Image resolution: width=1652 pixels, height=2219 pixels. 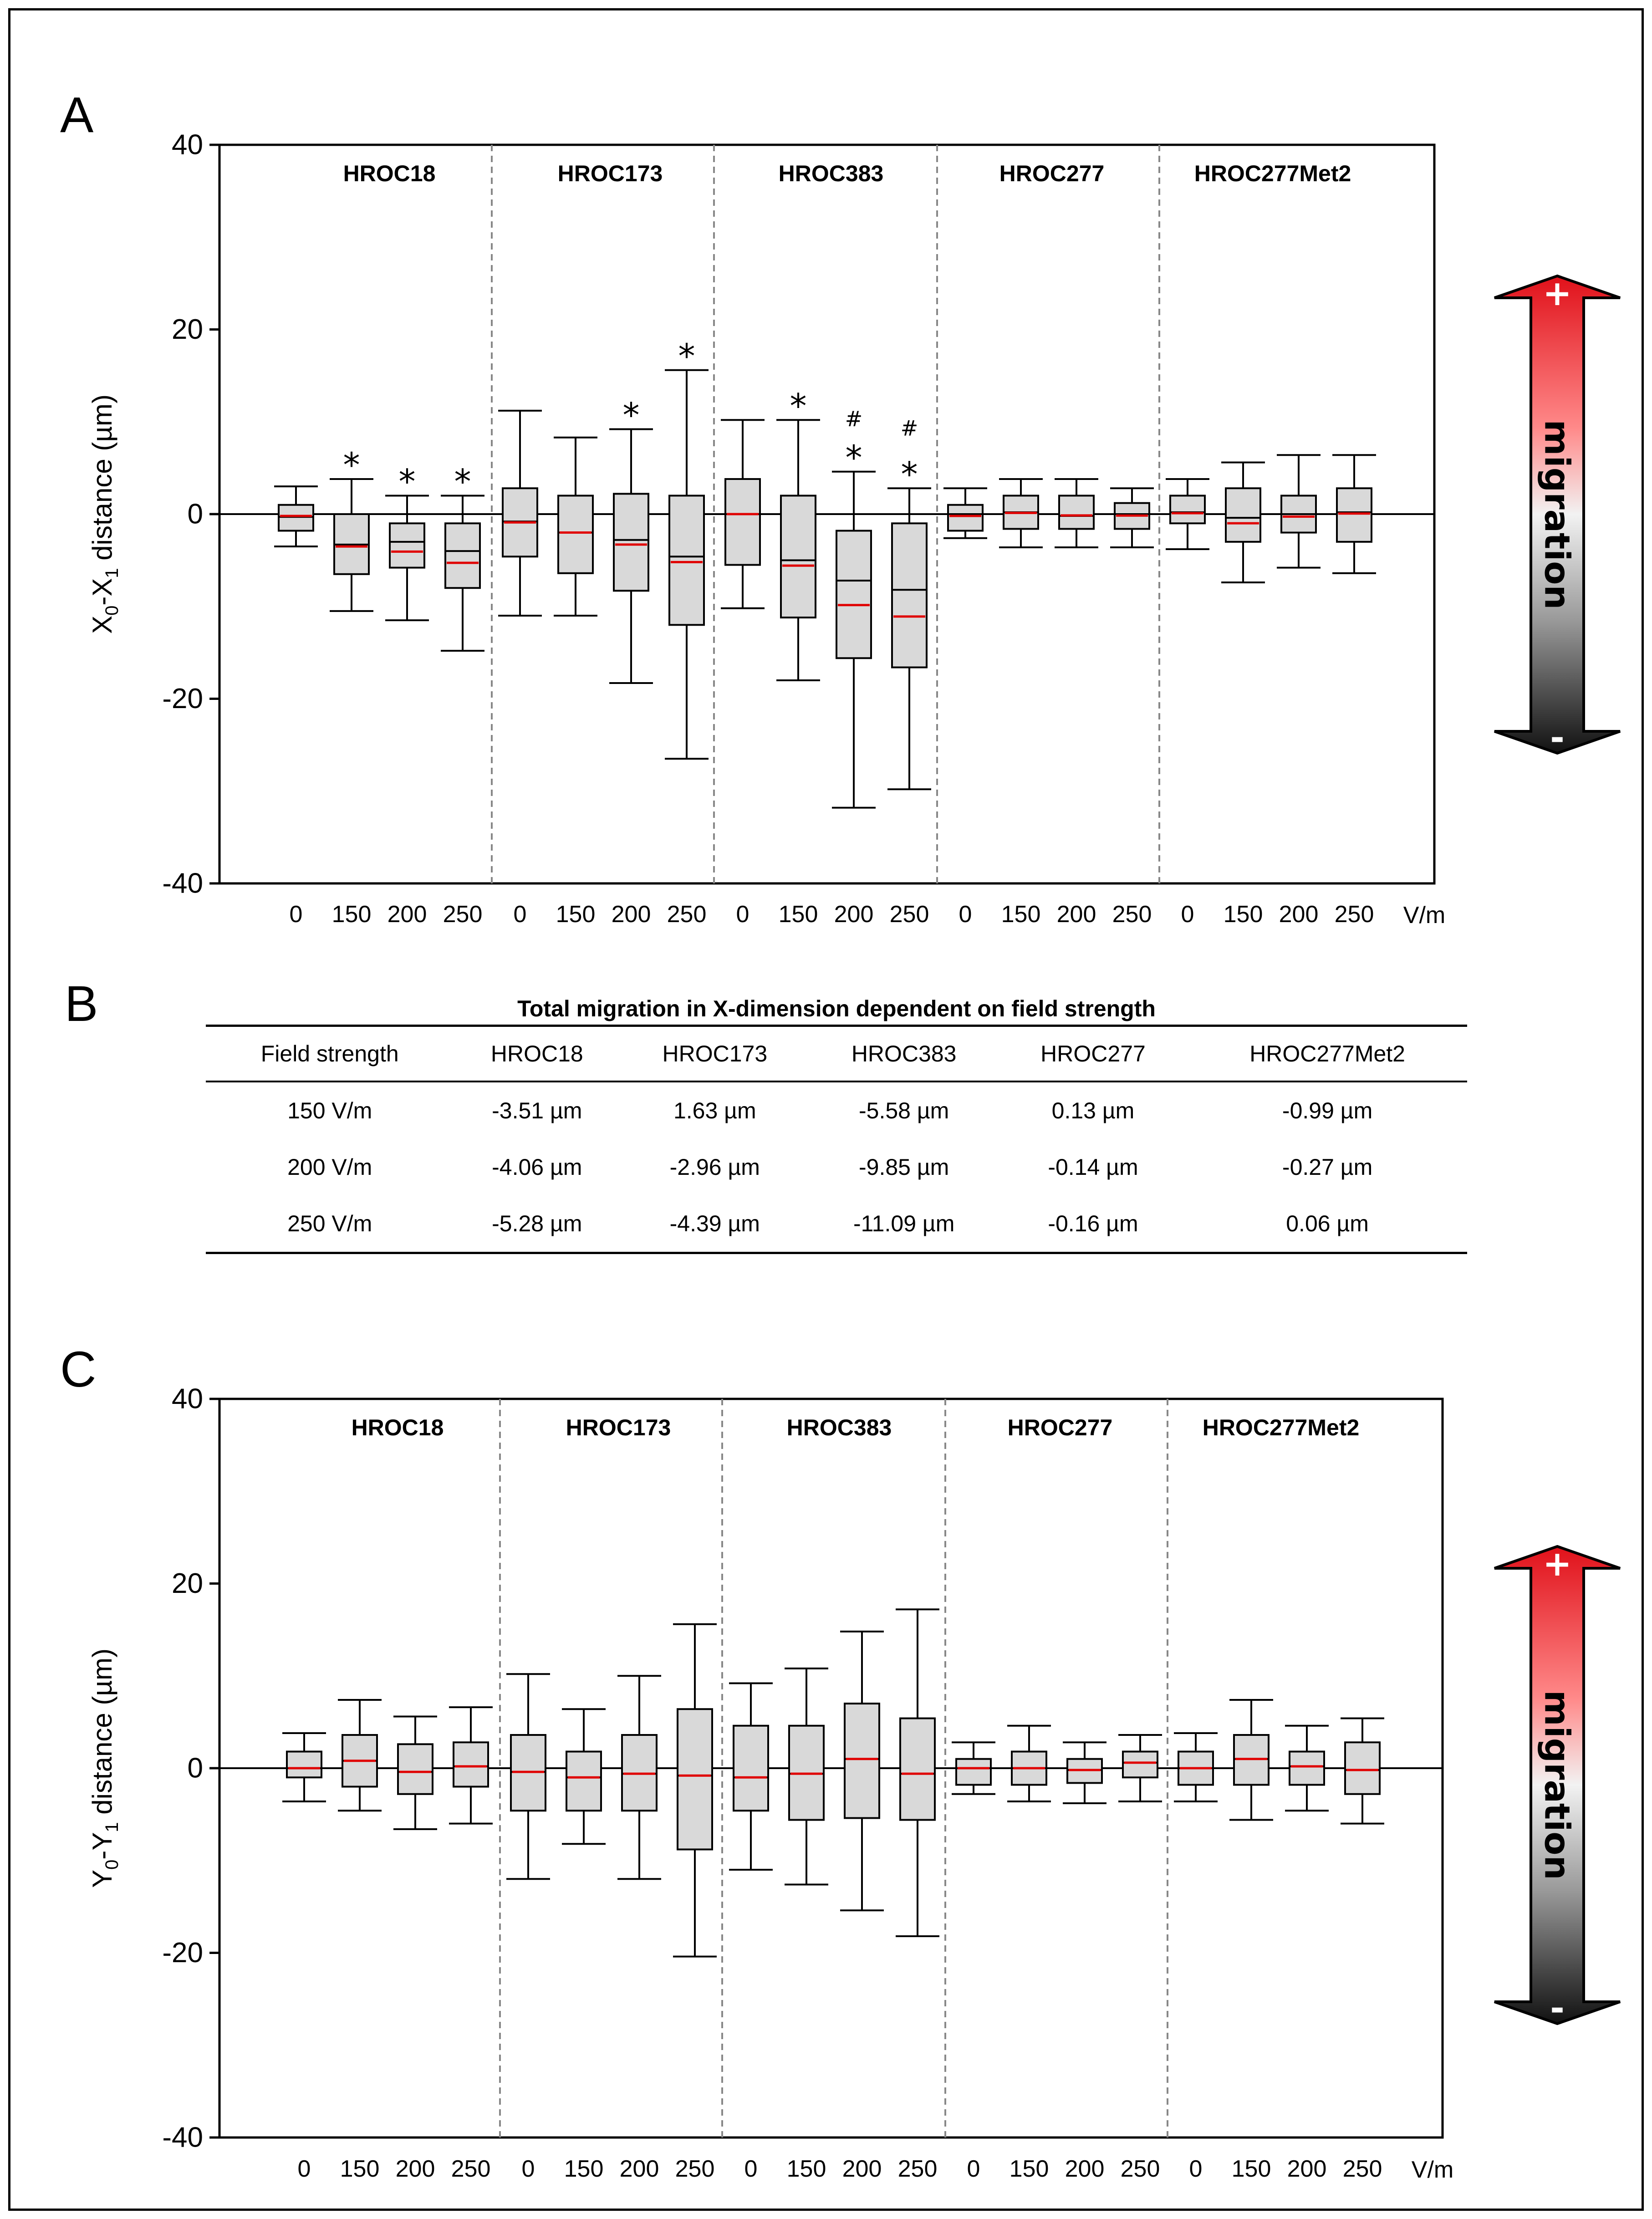 What do you see at coordinates (1093, 1167) in the screenshot?
I see `table-cell: -0.14 µm` at bounding box center [1093, 1167].